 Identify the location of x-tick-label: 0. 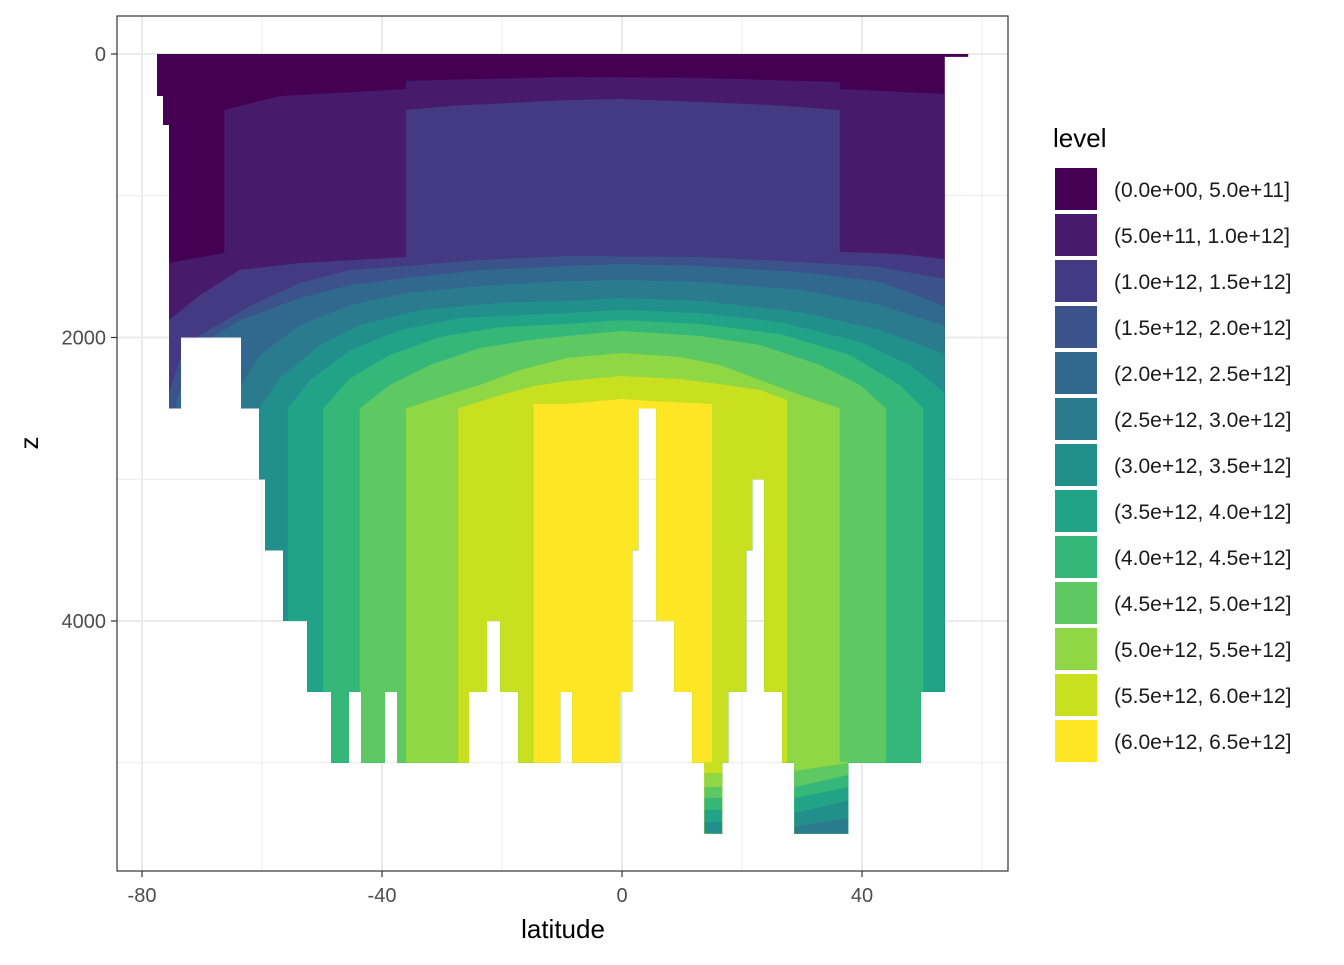
(621, 896).